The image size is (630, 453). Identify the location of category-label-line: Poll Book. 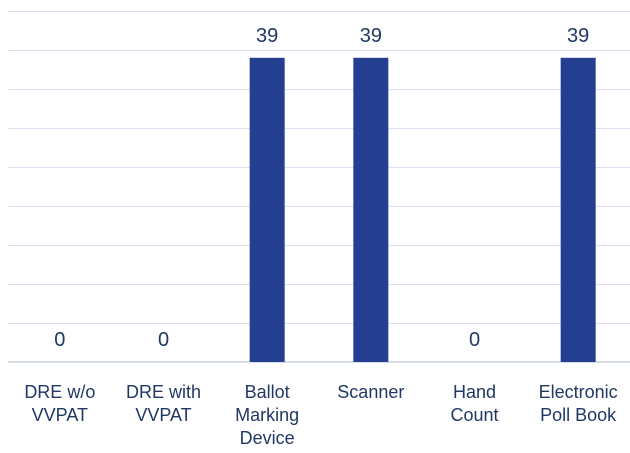
(578, 415).